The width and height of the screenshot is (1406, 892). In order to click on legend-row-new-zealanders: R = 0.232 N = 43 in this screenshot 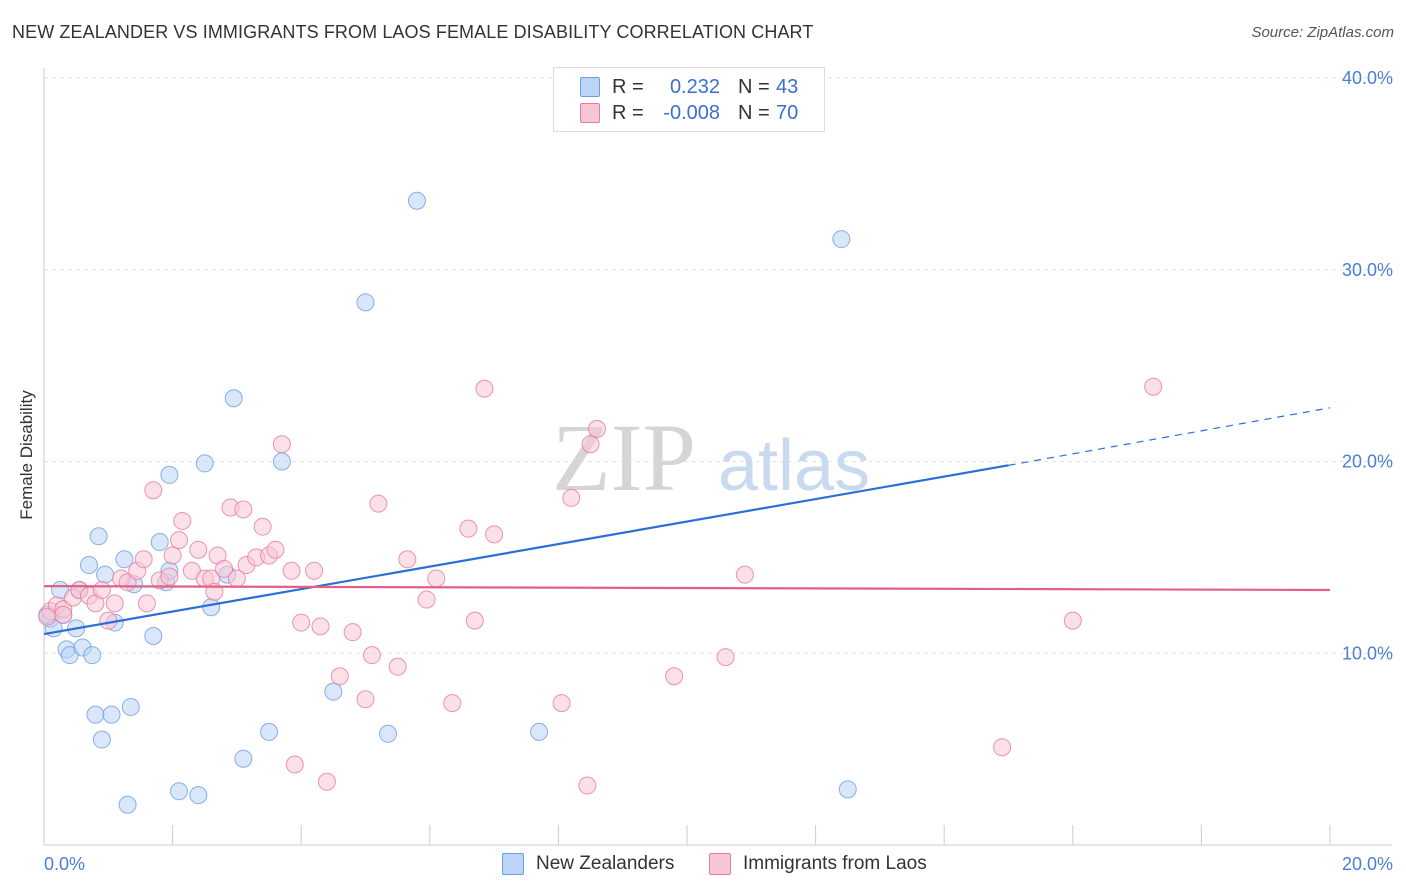, I will do `click(689, 87)`.